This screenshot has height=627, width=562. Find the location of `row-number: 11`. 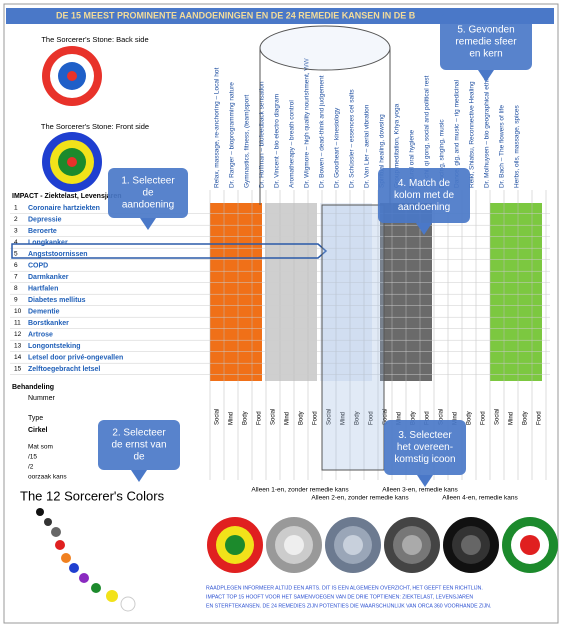

row-number: 11 is located at coordinates (17, 323).